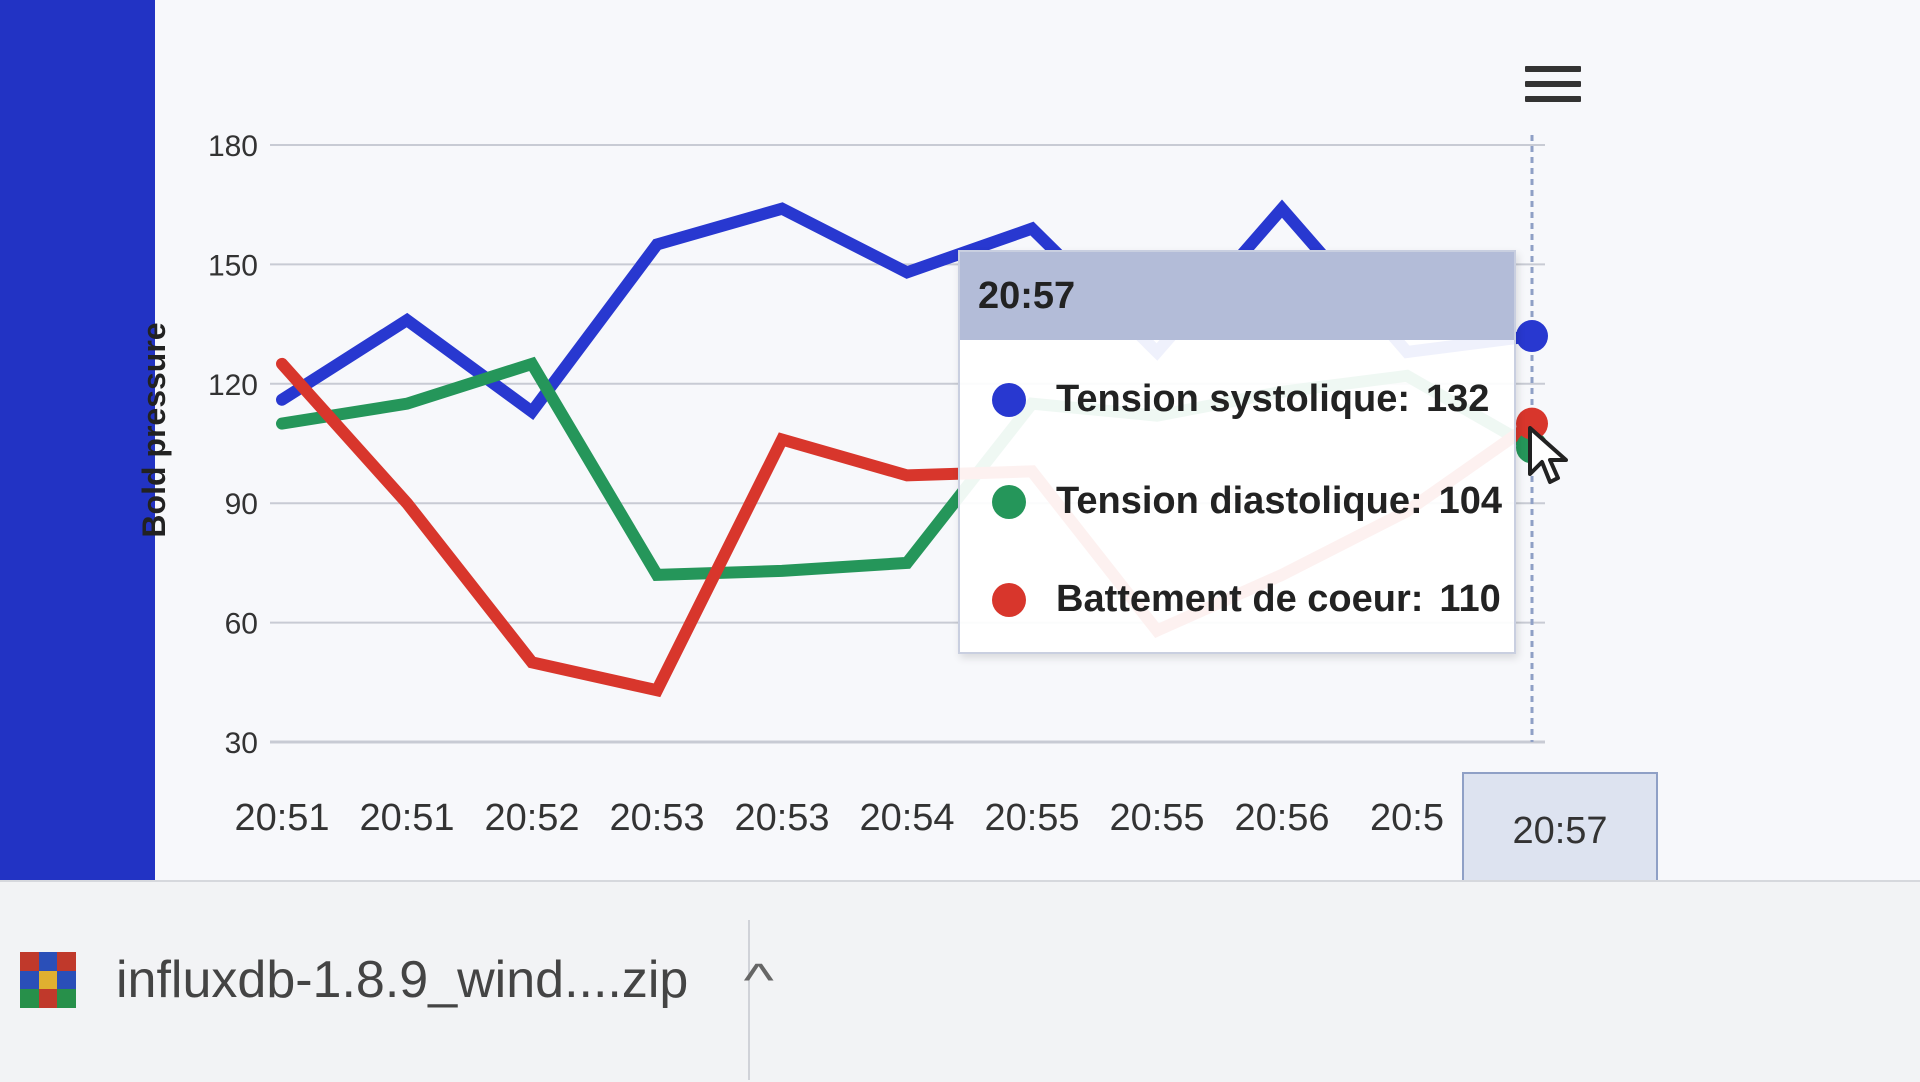 This screenshot has width=1920, height=1082. What do you see at coordinates (154, 429) in the screenshot?
I see `y-axis-label: Bold pressure` at bounding box center [154, 429].